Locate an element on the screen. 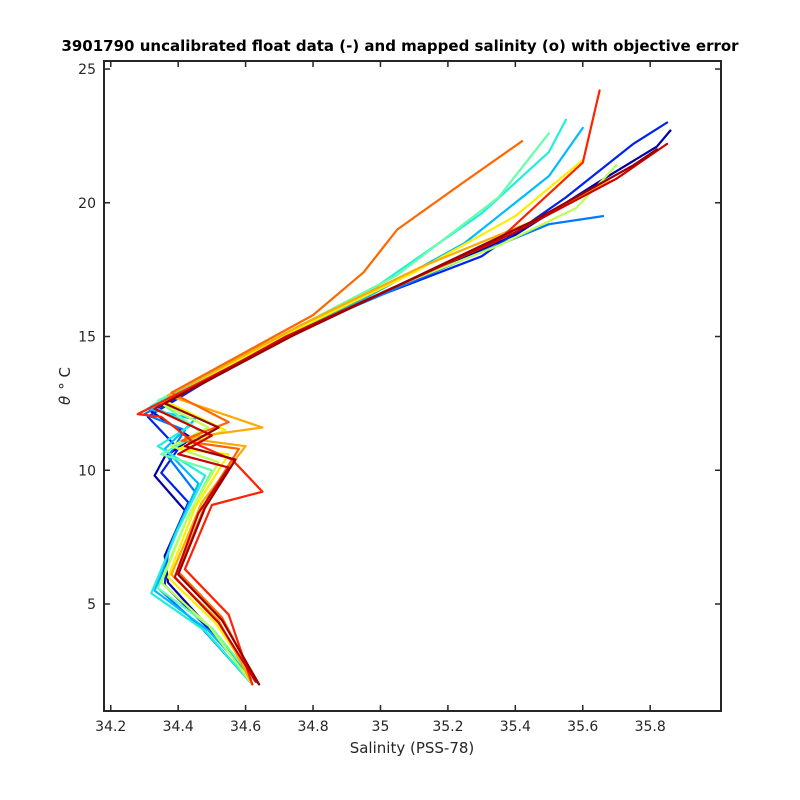 The width and height of the screenshot is (800, 800). y-tick-label: 15 is located at coordinates (87, 338).